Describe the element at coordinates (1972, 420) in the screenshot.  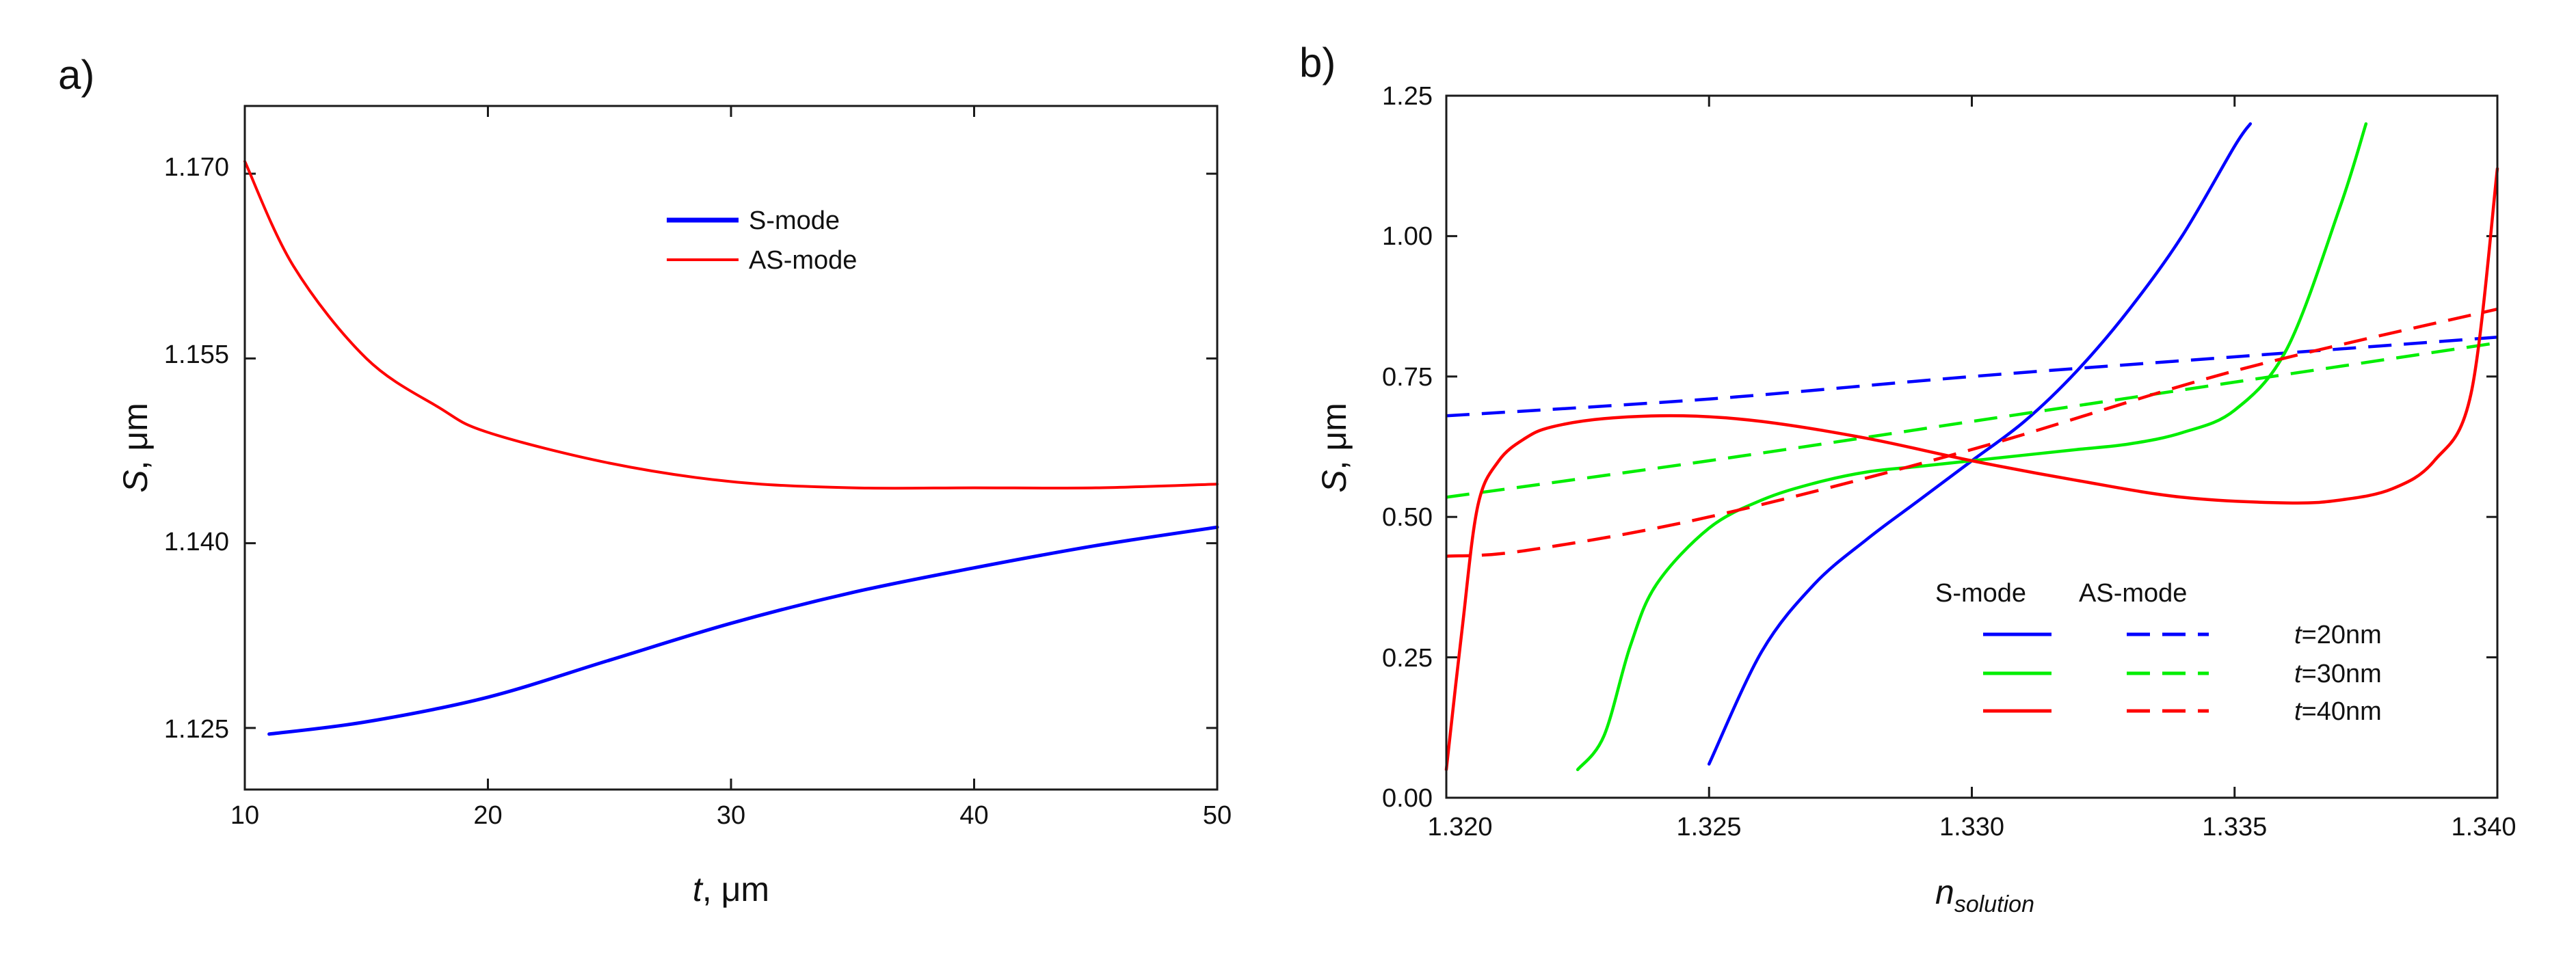
I see `panel-b-series-line-as-mode-t-30nm` at that location.